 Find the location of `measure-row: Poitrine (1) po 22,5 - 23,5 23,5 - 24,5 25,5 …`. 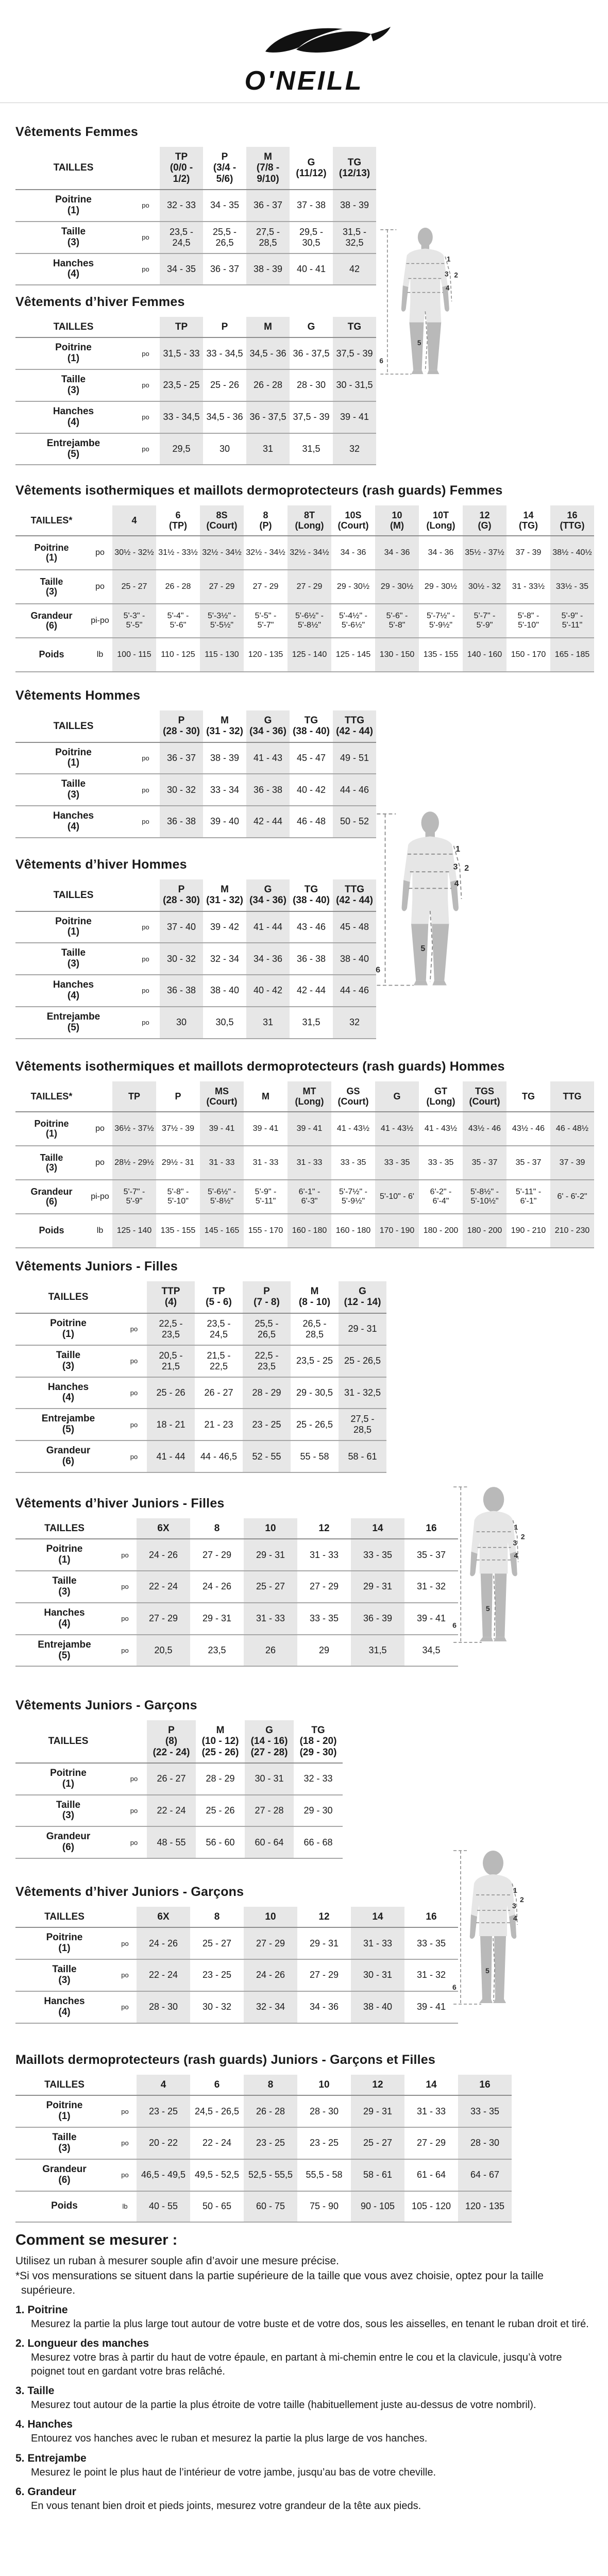

measure-row: Poitrine (1) po 22,5 - 23,5 23,5 - 24,5 25,5 … is located at coordinates (200, 1329).